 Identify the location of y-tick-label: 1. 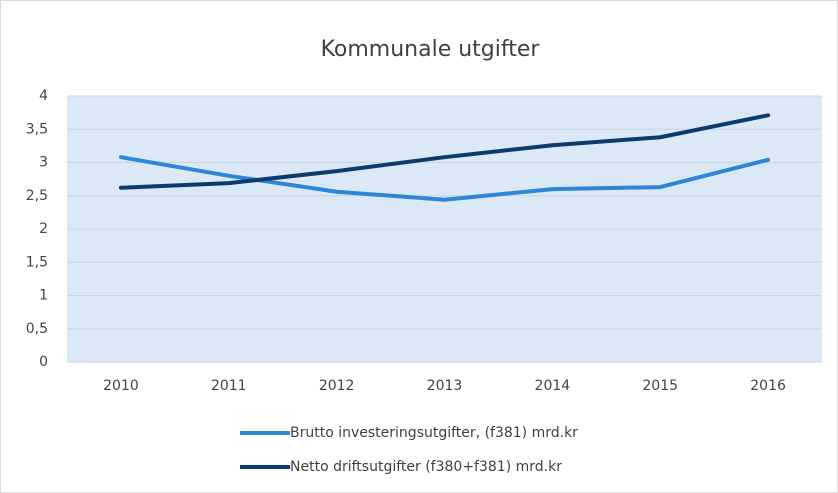
(43, 296).